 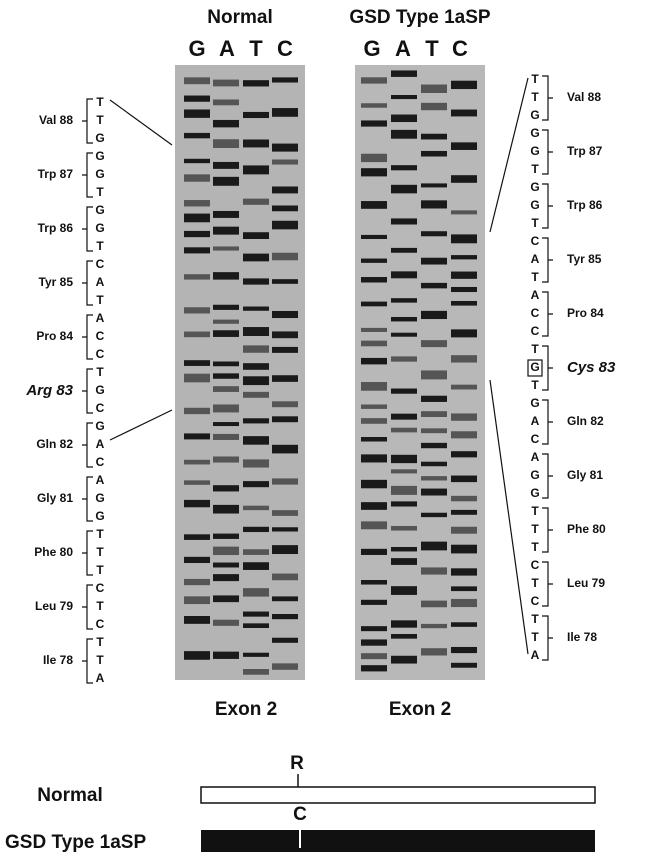 What do you see at coordinates (419, 17) in the screenshot?
I see `title-mutant: GSD Type 1aSP` at bounding box center [419, 17].